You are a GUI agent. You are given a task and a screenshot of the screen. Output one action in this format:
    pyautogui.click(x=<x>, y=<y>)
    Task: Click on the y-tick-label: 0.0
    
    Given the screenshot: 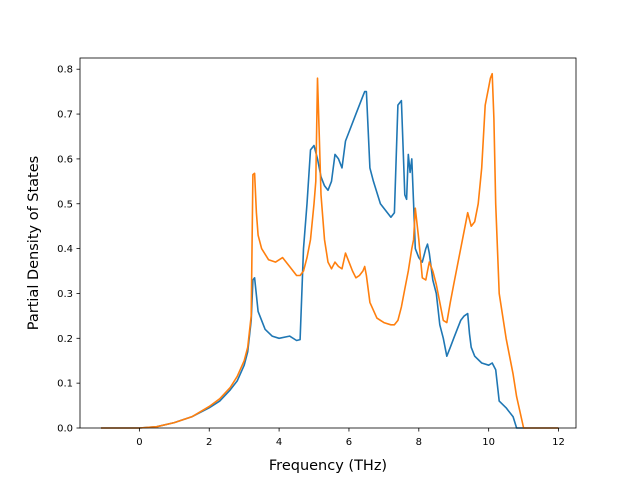 What is the action you would take?
    pyautogui.click(x=65, y=429)
    